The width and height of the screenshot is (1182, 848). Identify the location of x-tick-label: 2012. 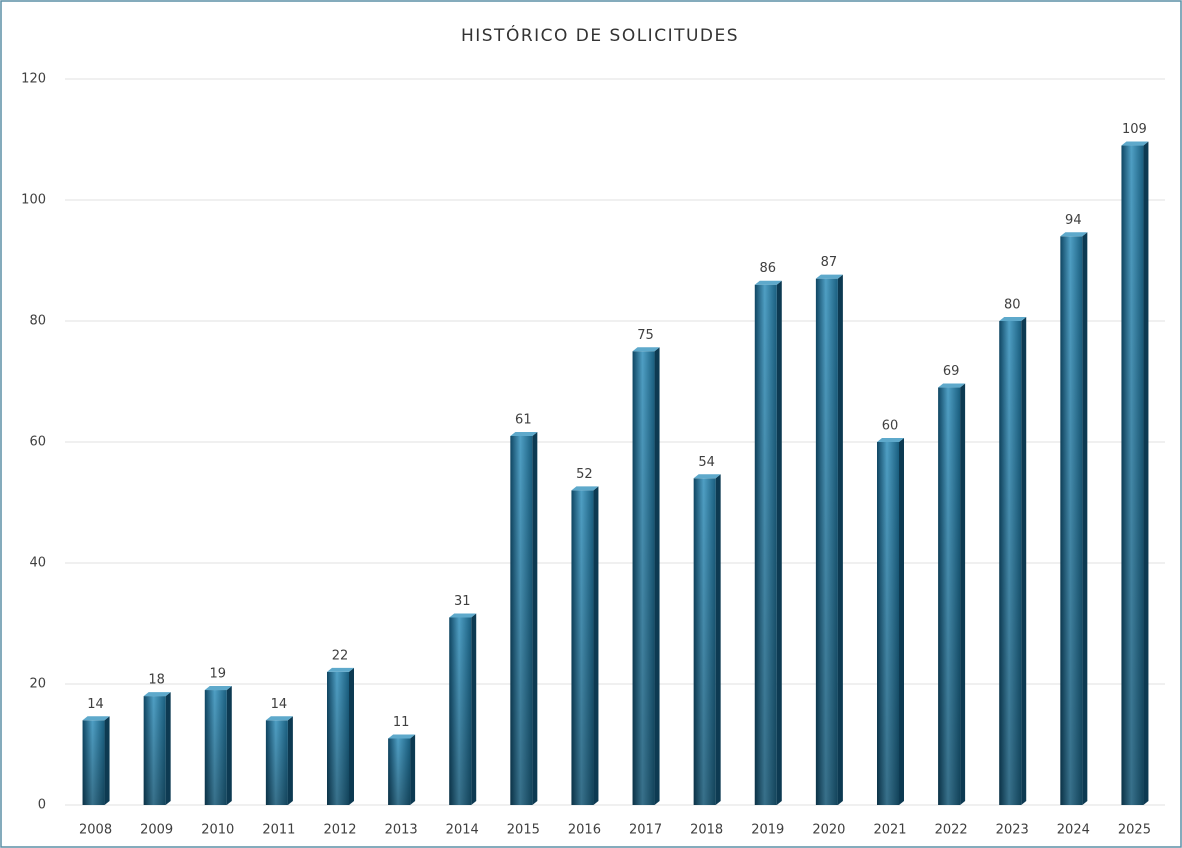
(339, 830).